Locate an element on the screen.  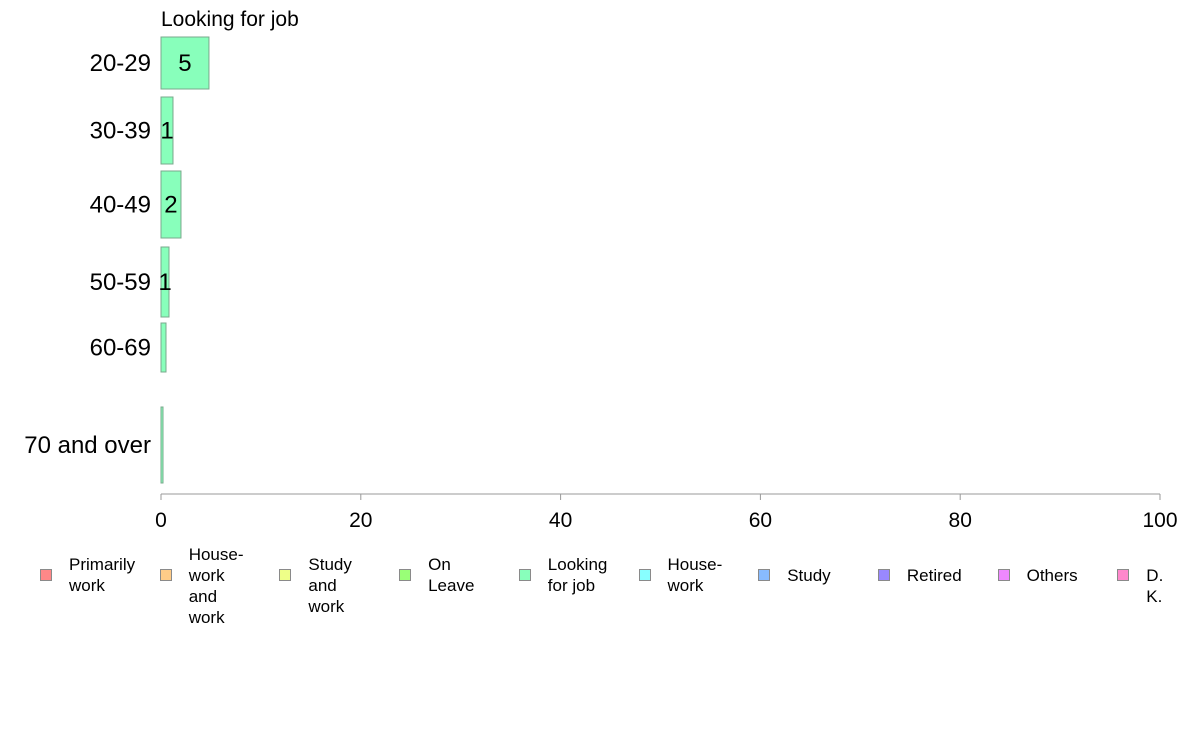
legend-label: Retired is located at coordinates (934, 575).